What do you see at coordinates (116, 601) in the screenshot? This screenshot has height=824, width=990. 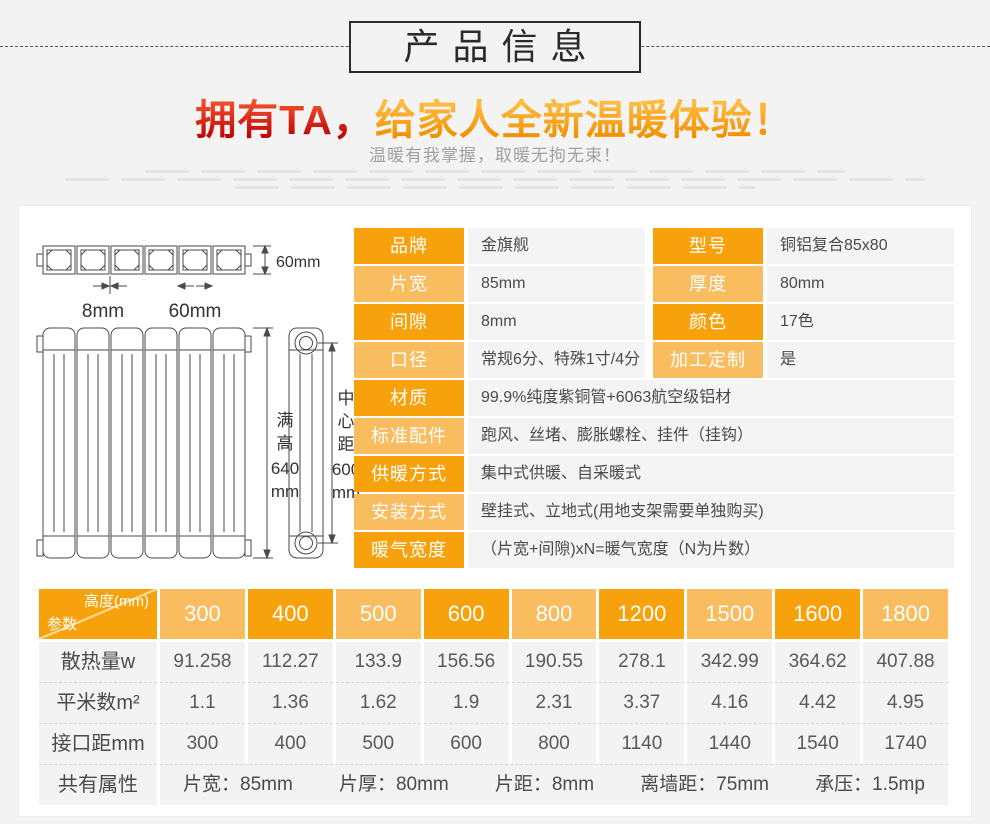 I see `corner-label-height: 高度(mm)` at bounding box center [116, 601].